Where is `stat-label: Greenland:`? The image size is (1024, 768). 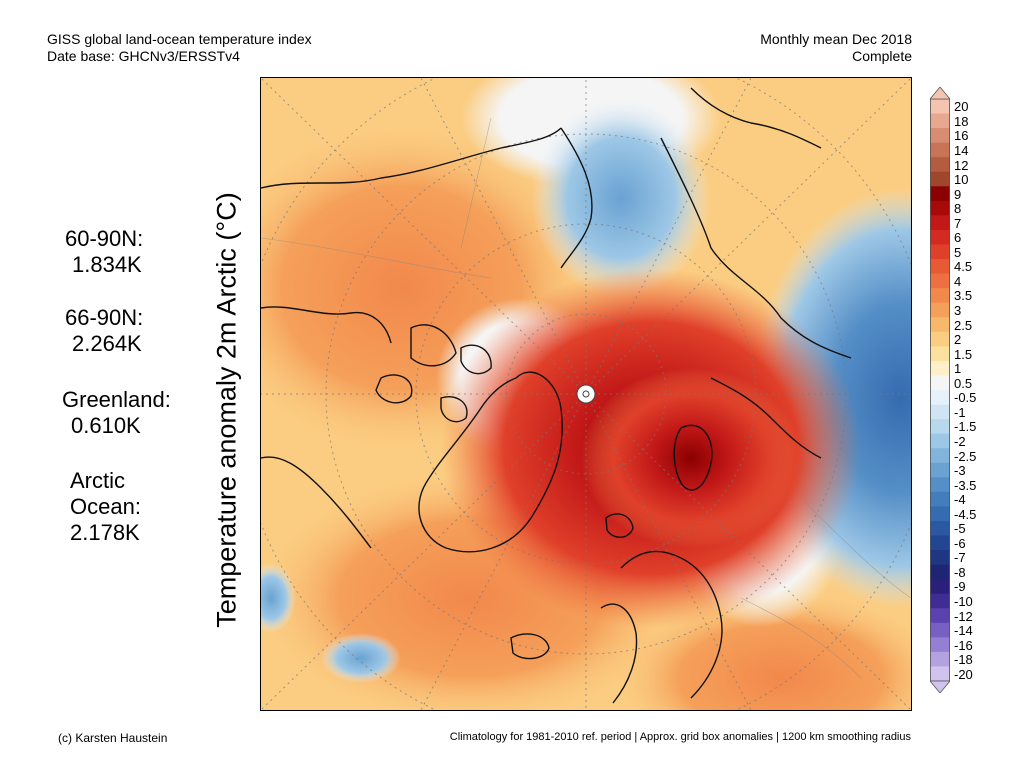 stat-label: Greenland: is located at coordinates (116, 399).